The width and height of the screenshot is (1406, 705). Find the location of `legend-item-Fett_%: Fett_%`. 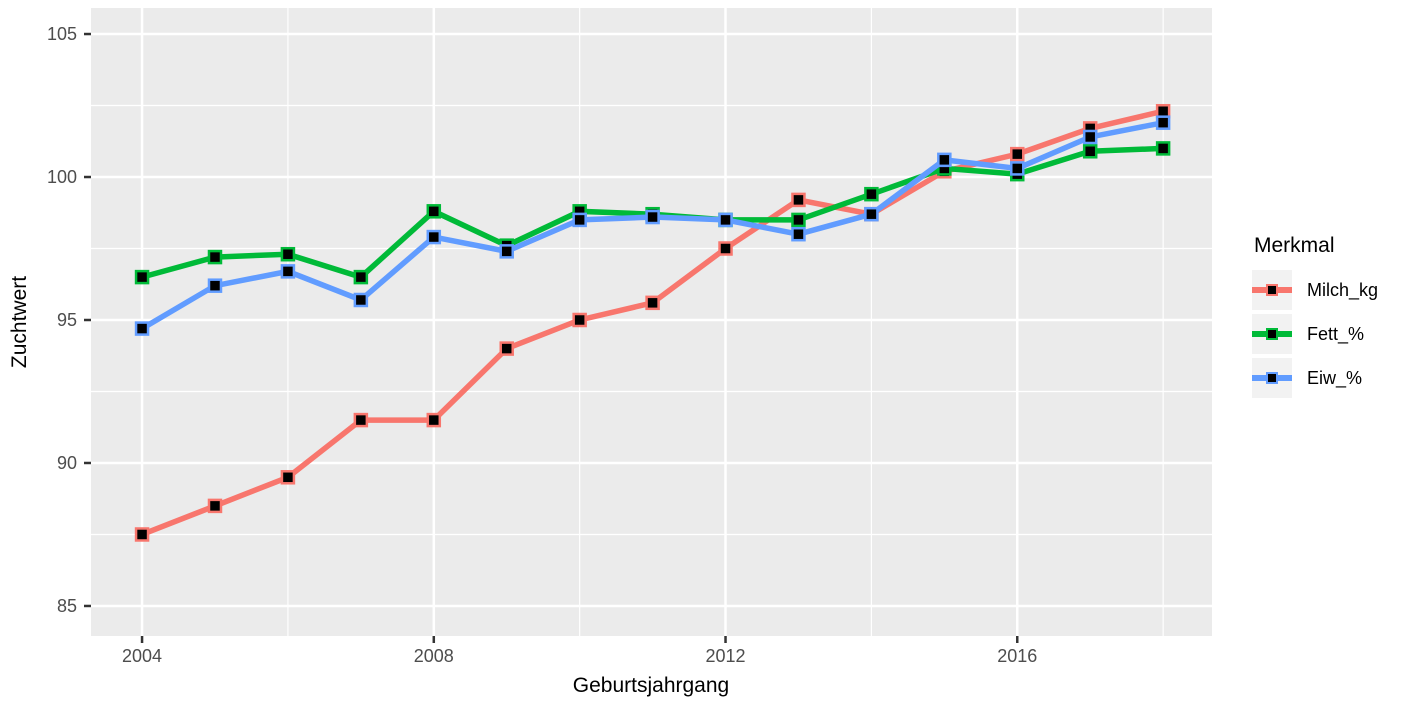

legend-item-Fett_%: Fett_% is located at coordinates (1315, 334).